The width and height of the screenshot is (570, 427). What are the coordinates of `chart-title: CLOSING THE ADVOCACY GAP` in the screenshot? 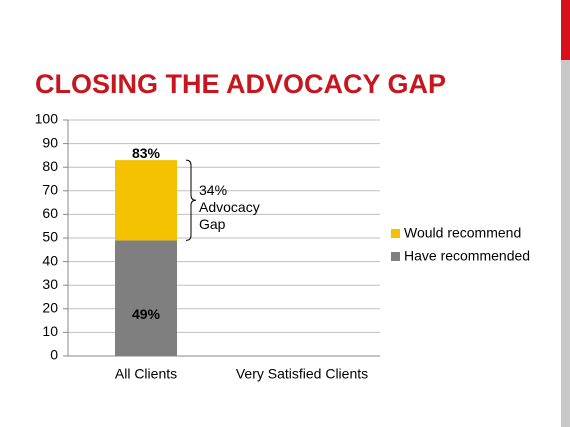 It's located at (240, 84).